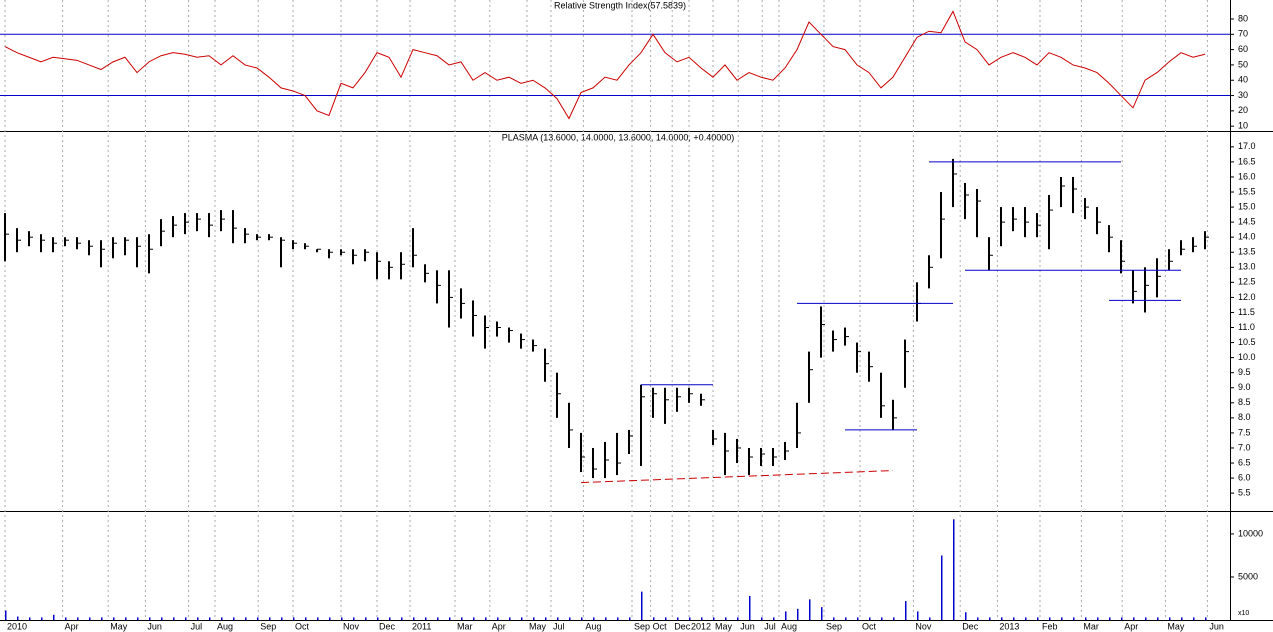 The image size is (1273, 632). What do you see at coordinates (1050, 626) in the screenshot?
I see `x-tick-label: Feb` at bounding box center [1050, 626].